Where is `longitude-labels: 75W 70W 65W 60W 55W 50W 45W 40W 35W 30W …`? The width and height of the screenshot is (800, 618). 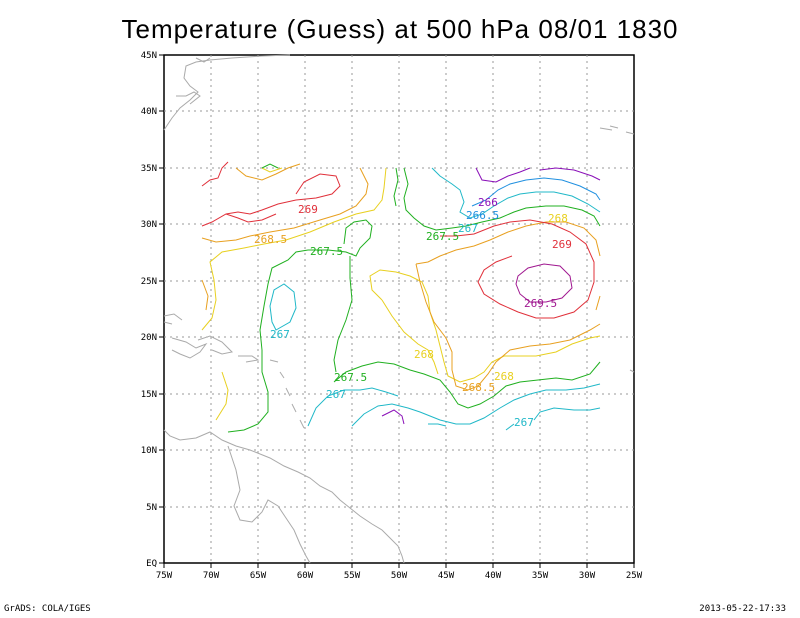 longitude-labels: 75W 70W 65W 60W 55W 50W 45W 40W 35W 30W … is located at coordinates (399, 576).